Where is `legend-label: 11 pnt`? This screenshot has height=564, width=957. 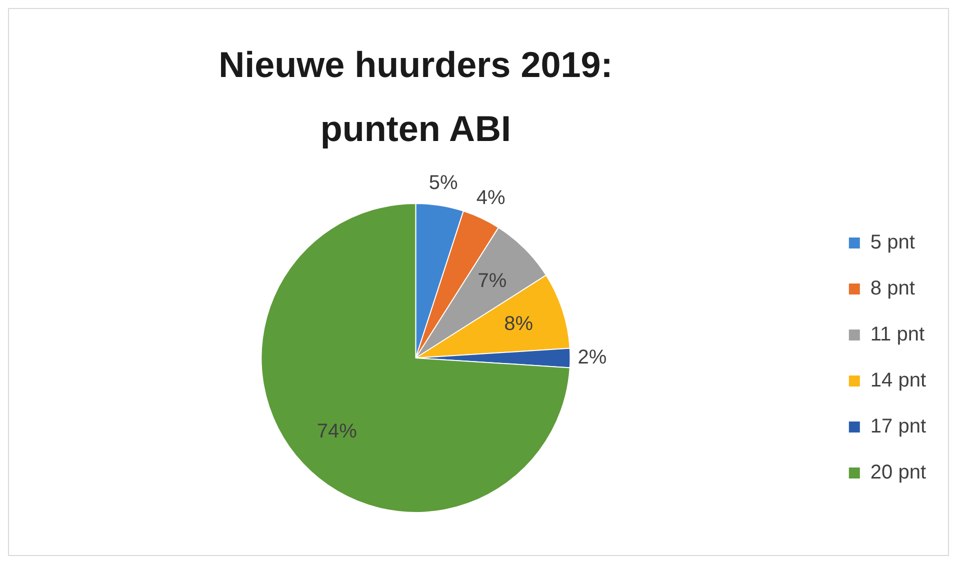
legend-label: 11 pnt is located at coordinates (897, 335).